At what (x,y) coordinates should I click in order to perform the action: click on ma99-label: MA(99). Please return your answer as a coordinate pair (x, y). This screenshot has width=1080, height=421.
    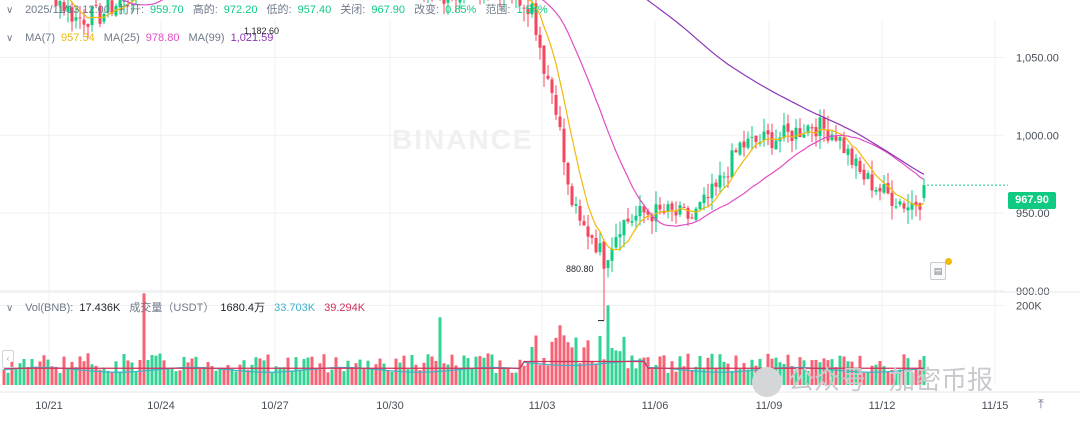
    Looking at the image, I should click on (206, 38).